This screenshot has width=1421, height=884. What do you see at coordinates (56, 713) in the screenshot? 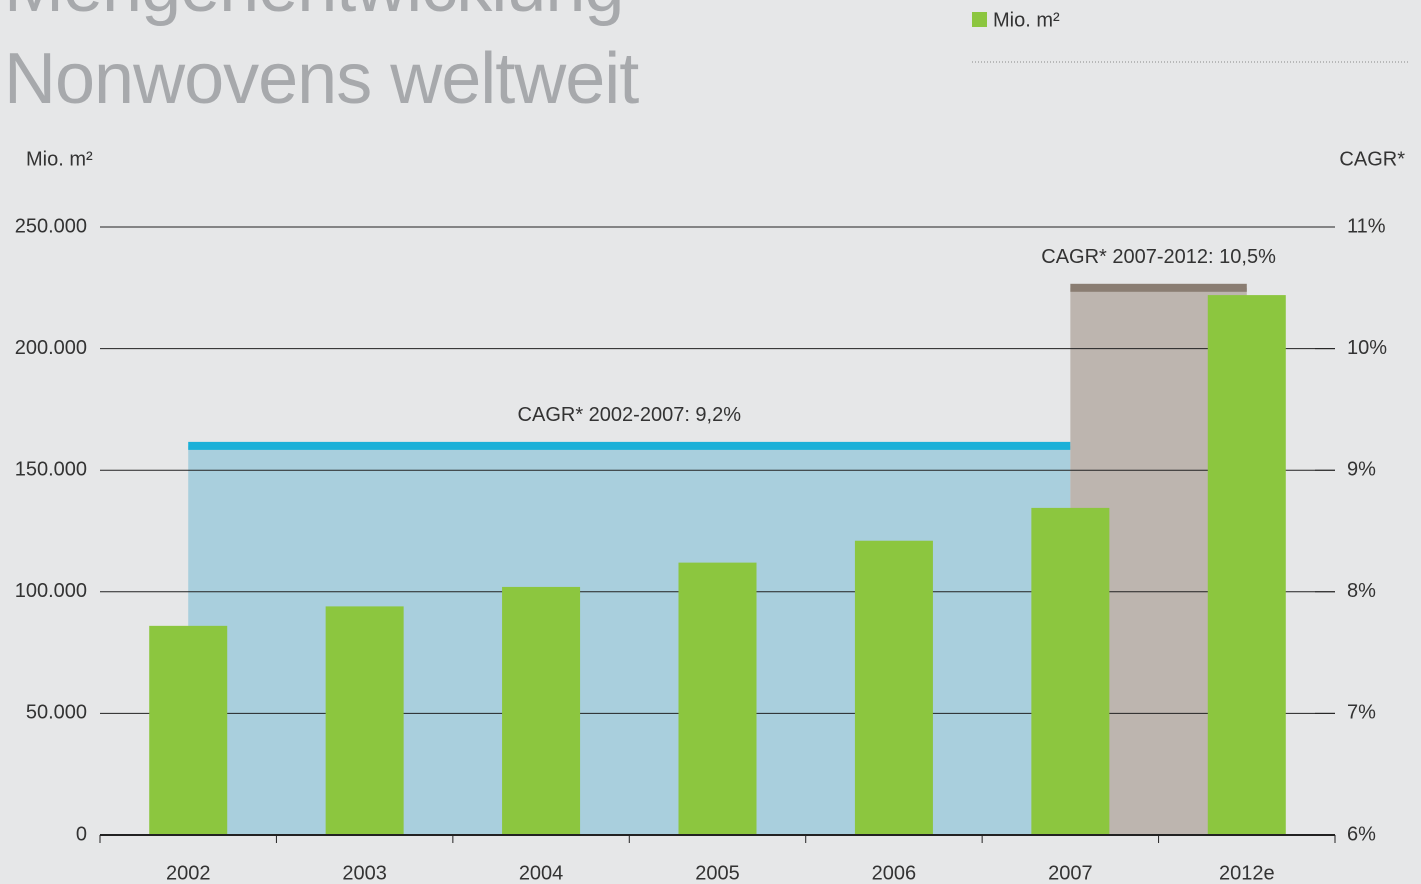
I see `y-tick-label: 50.000` at bounding box center [56, 713].